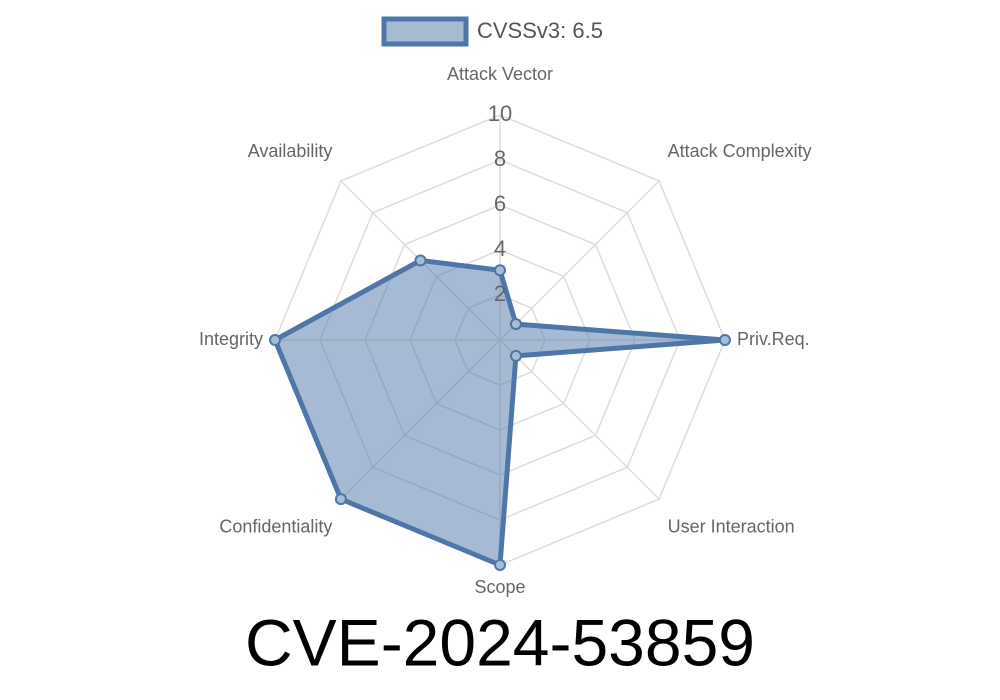 The height and width of the screenshot is (700, 1000). What do you see at coordinates (275, 526) in the screenshot?
I see `category-label: Confidentiality` at bounding box center [275, 526].